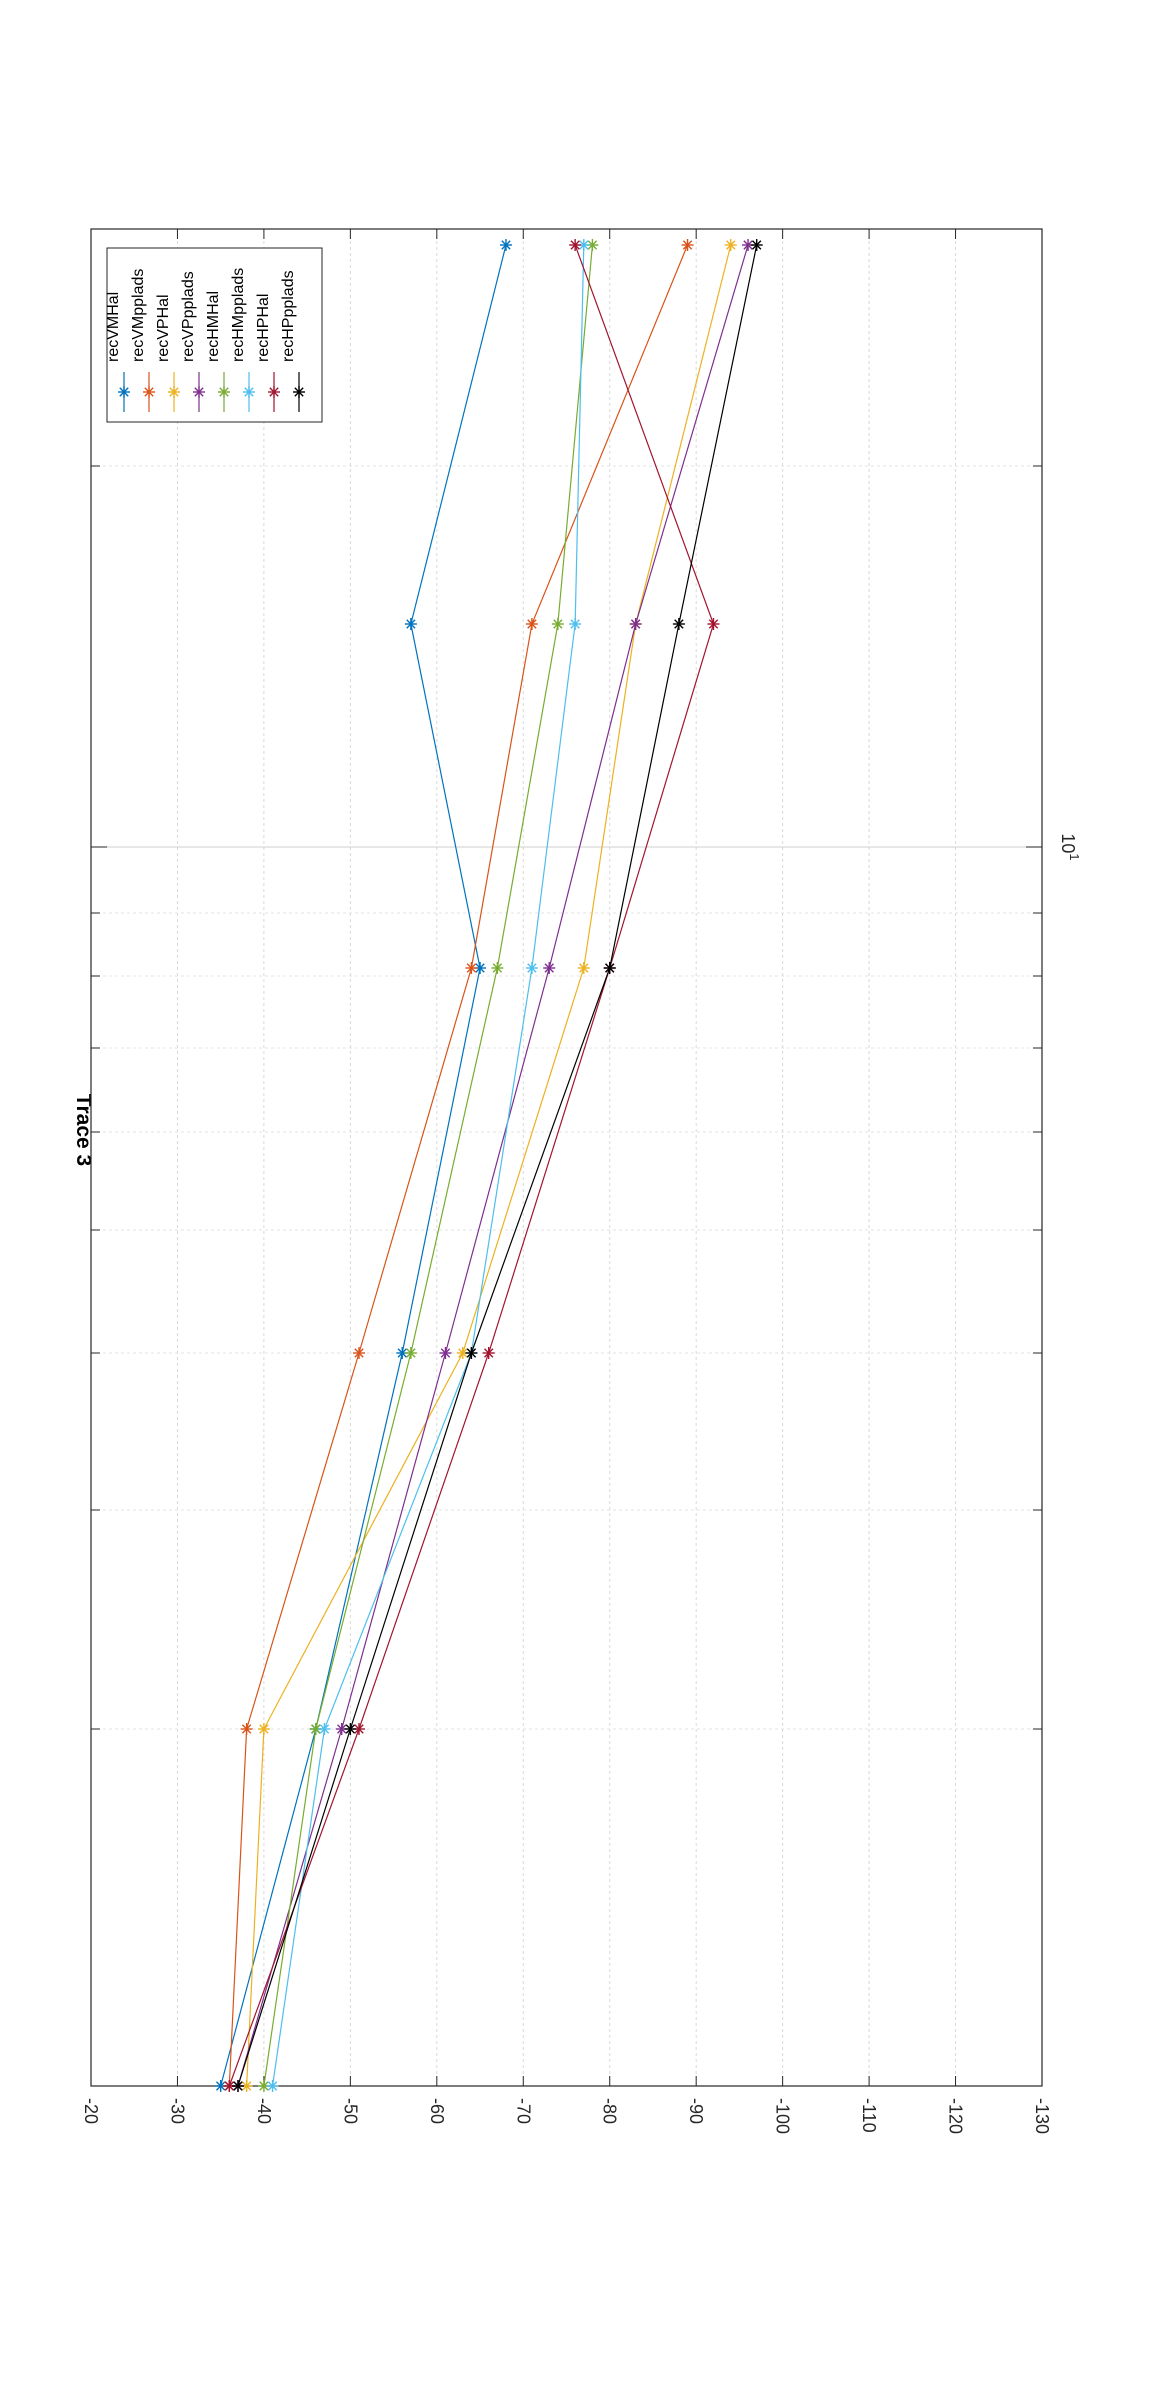 The image size is (1171, 2402). I want to click on legend-label: recVPHal, so click(163, 328).